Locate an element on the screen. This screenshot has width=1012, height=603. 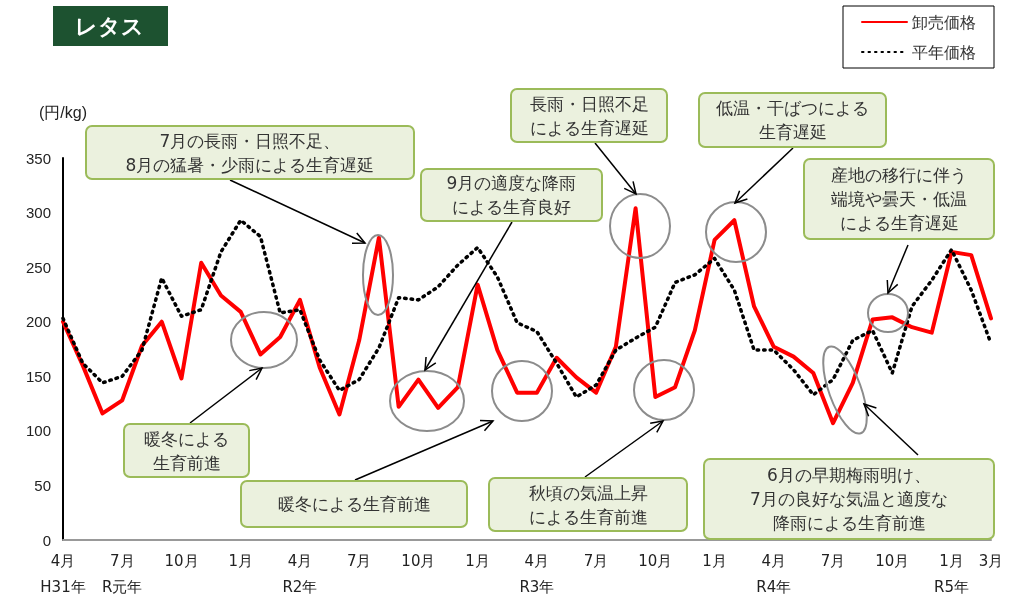
annotation: 6月の早期梅雨明け、7月の良好な気温と適度な降雨による生育前進 is located at coordinates (849, 499).